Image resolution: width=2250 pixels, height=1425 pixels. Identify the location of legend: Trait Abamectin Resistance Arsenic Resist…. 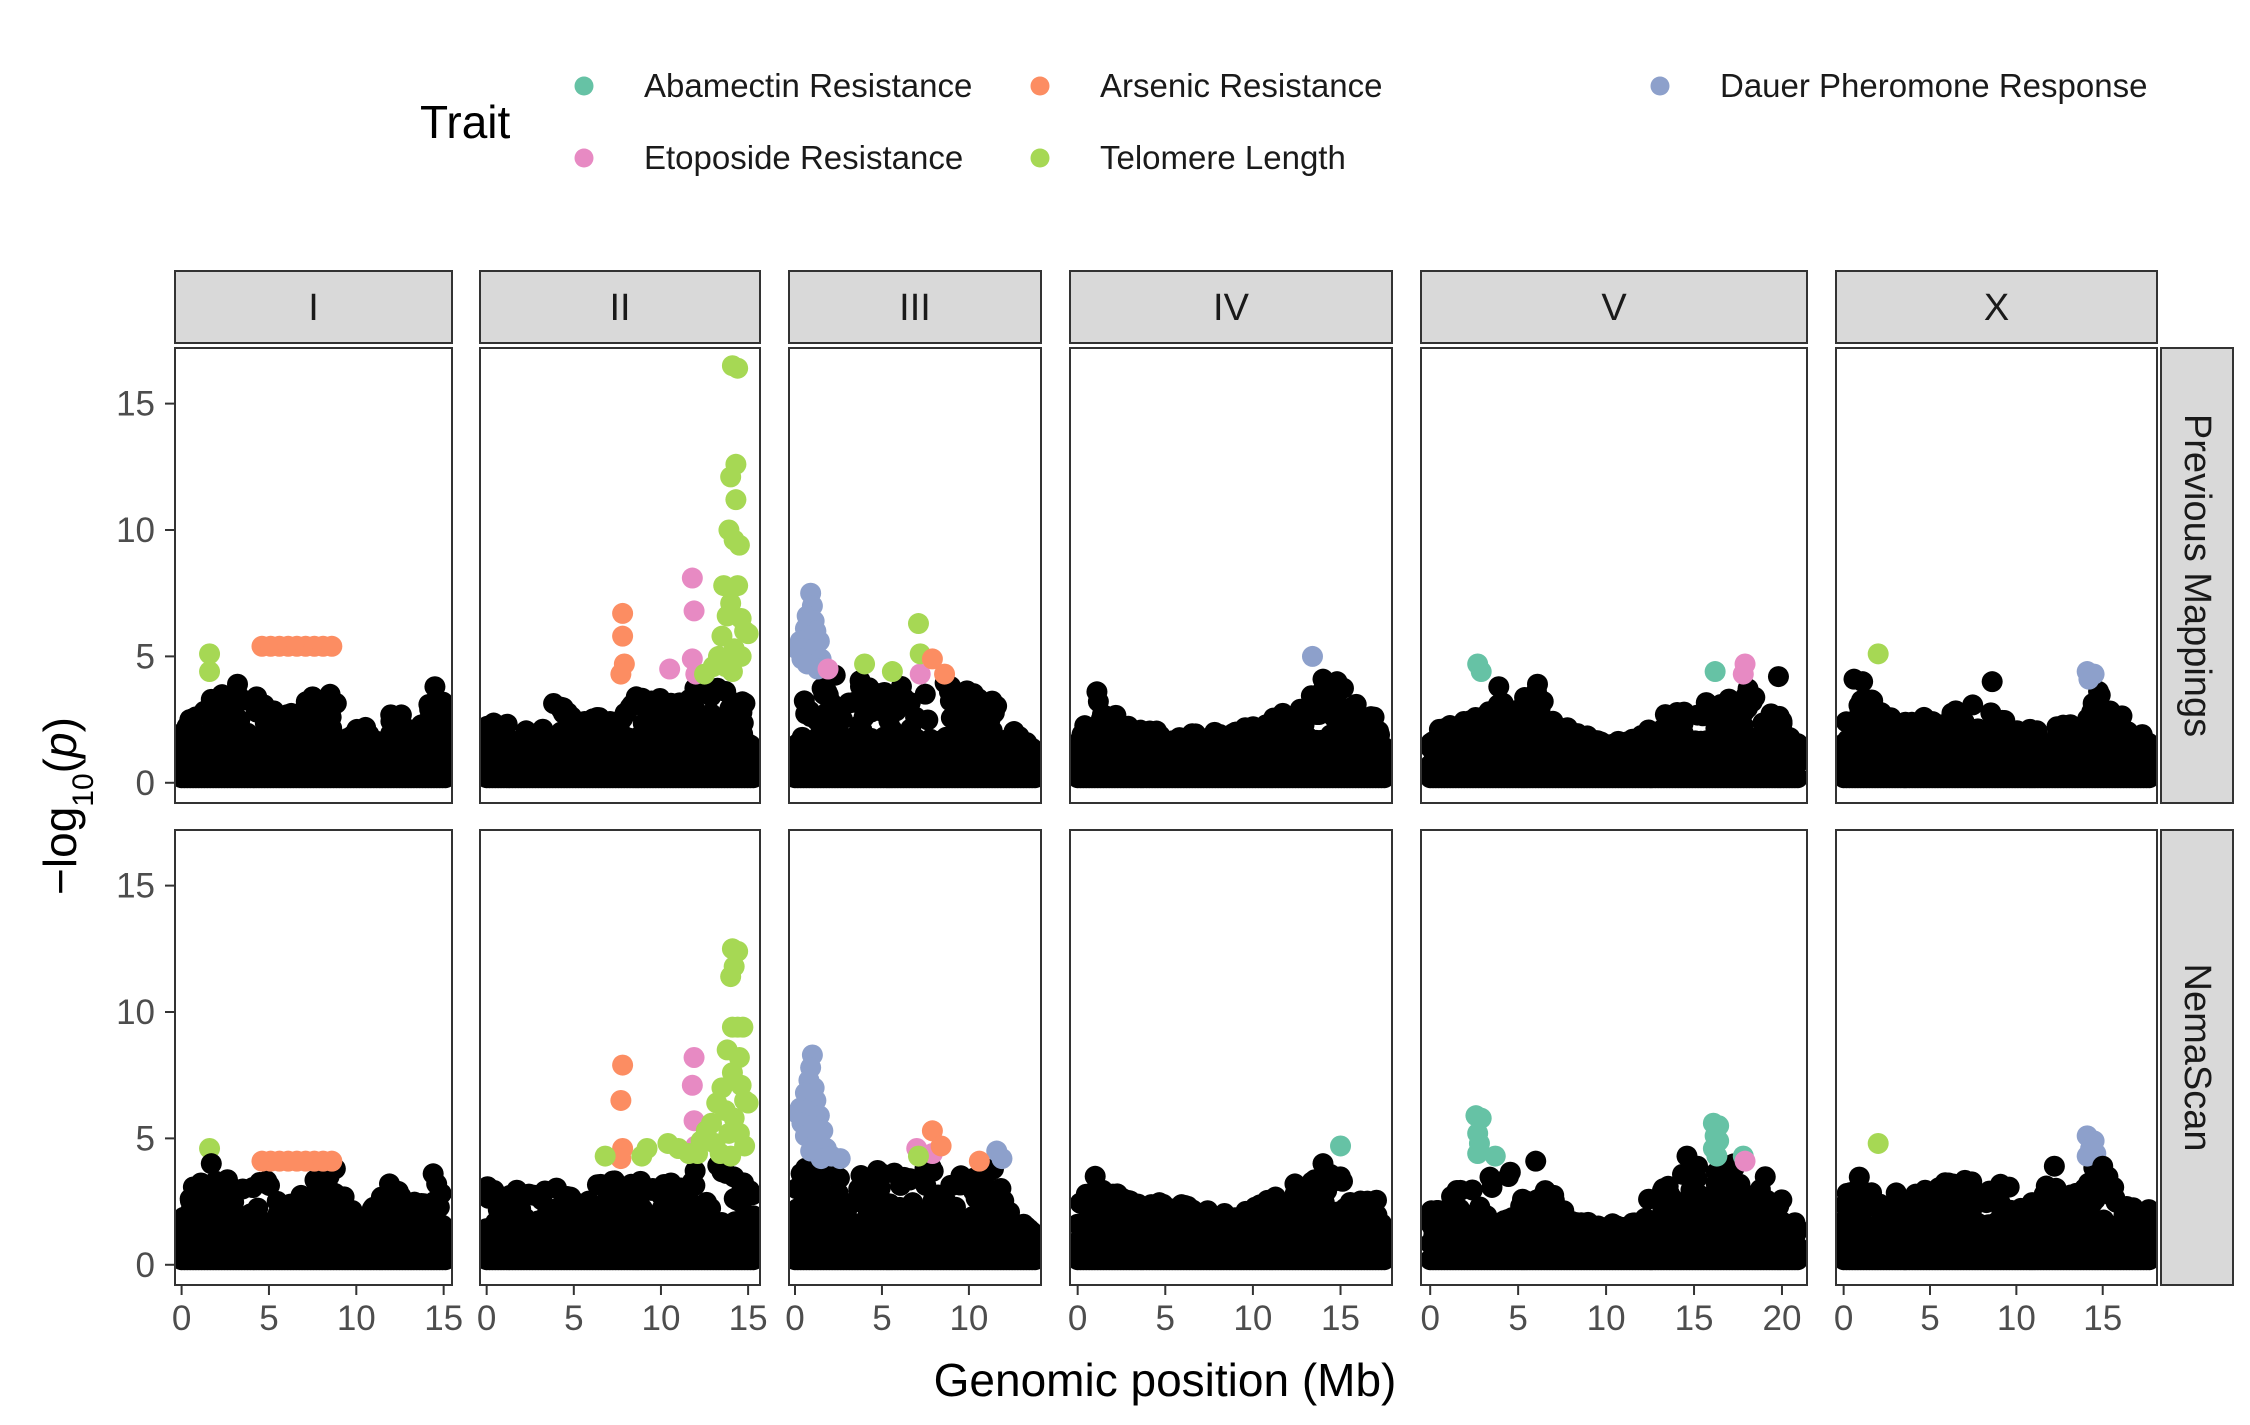
(1283, 121).